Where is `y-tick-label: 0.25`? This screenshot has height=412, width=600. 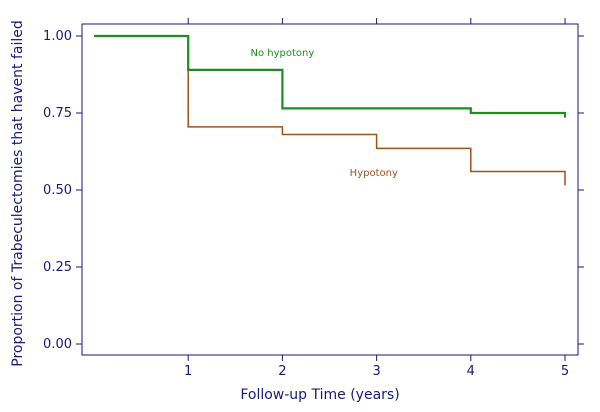
y-tick-label: 0.25 is located at coordinates (57, 267).